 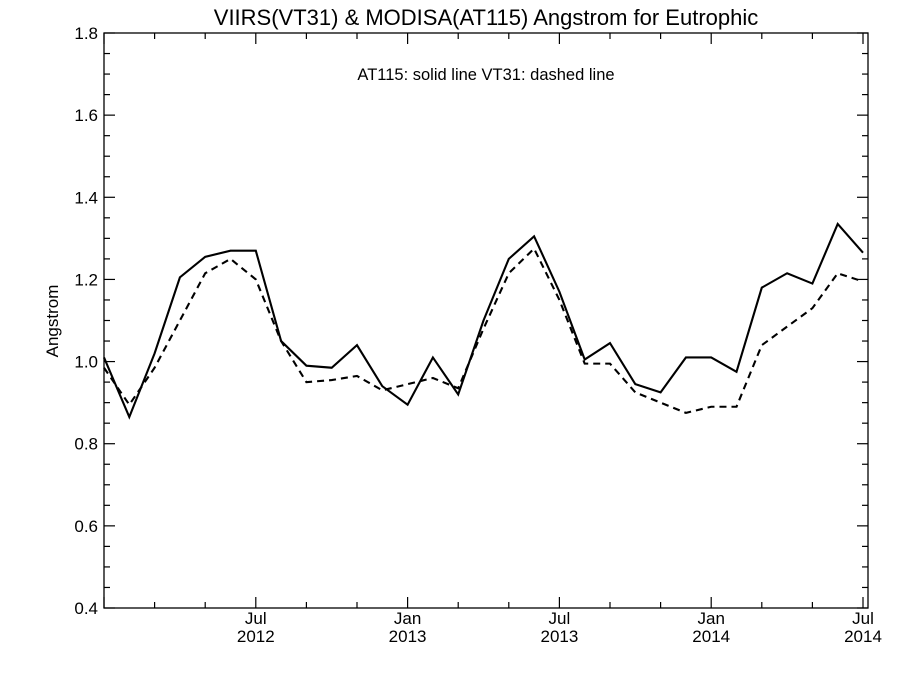 I want to click on y-tick-label: 1.2, so click(x=86, y=279).